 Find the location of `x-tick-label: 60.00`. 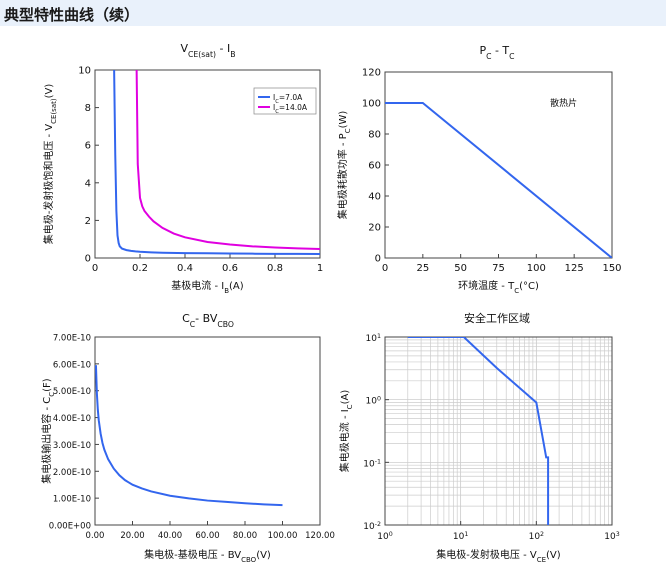

x-tick-label: 60.00 is located at coordinates (207, 536).